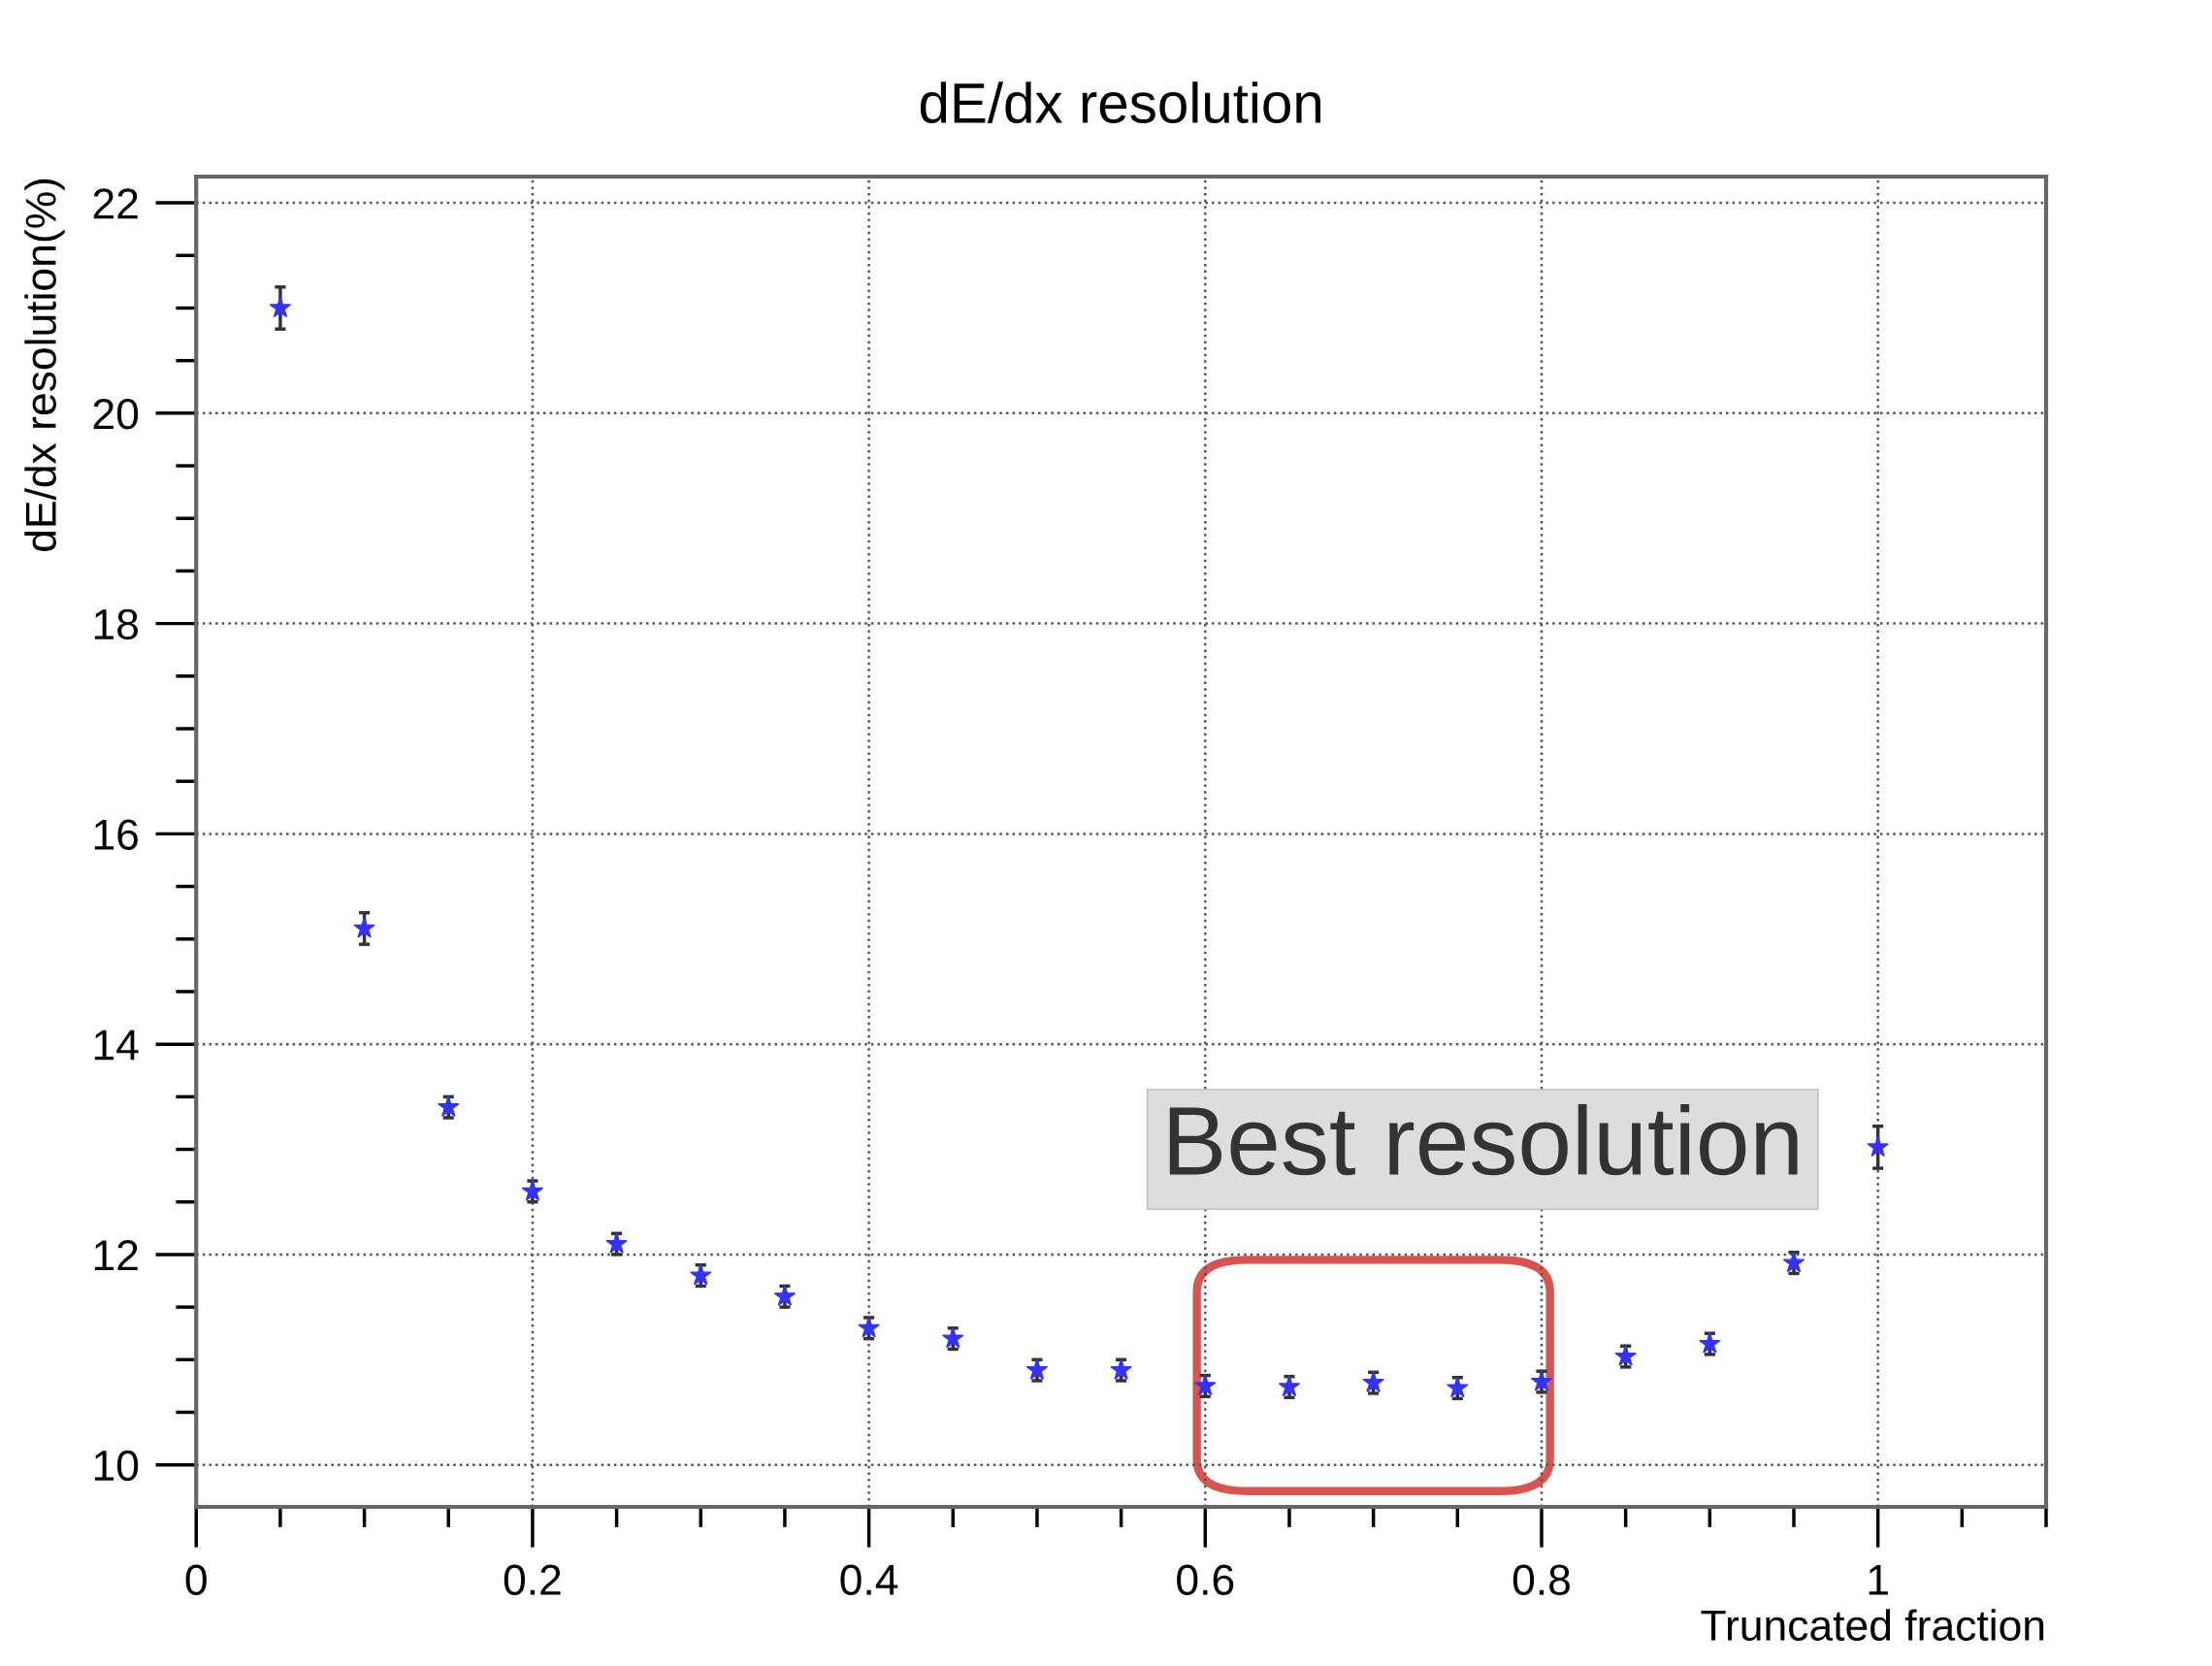  I want to click on x-tick-label: 0.4, so click(869, 1580).